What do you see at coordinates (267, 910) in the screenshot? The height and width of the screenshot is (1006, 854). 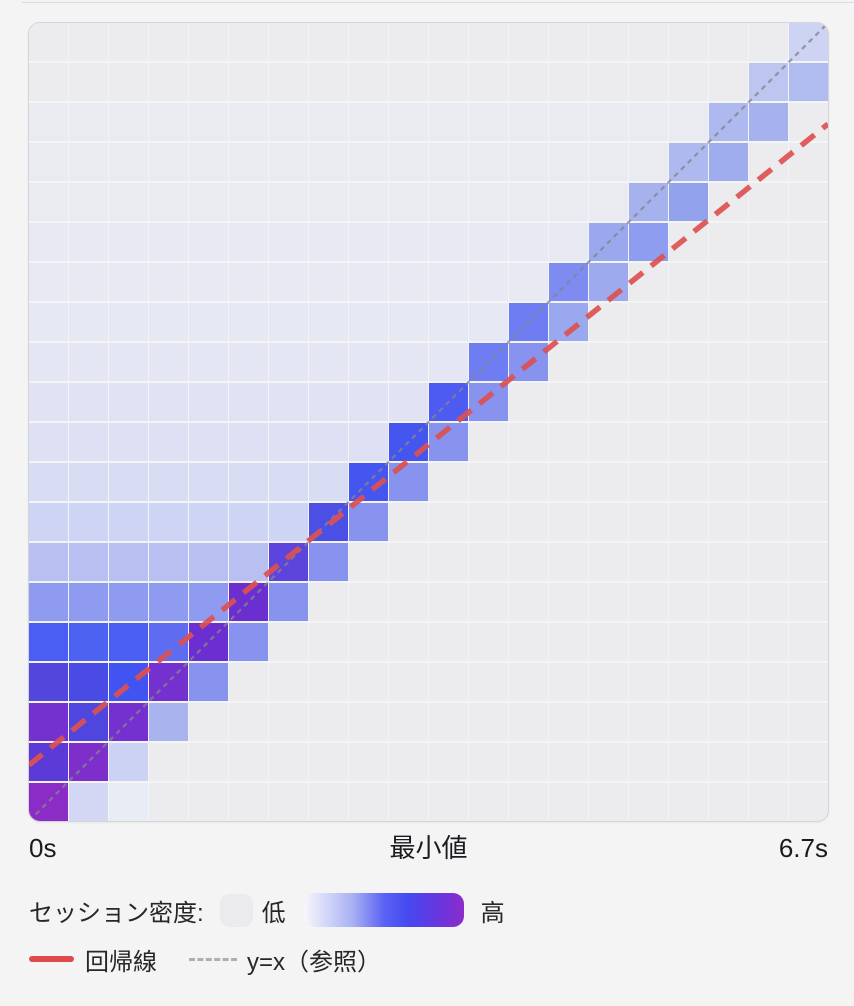 I see `legend-density-row: セッション密度: 低 高` at bounding box center [267, 910].